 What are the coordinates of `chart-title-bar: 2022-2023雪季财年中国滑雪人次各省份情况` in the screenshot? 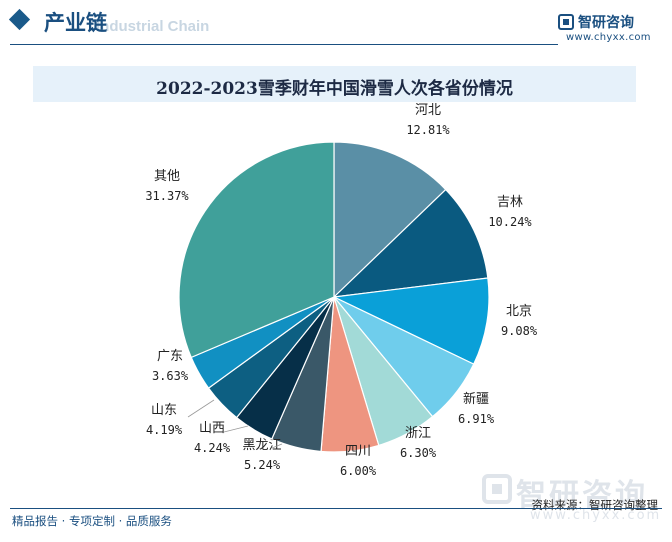 It's located at (334, 84).